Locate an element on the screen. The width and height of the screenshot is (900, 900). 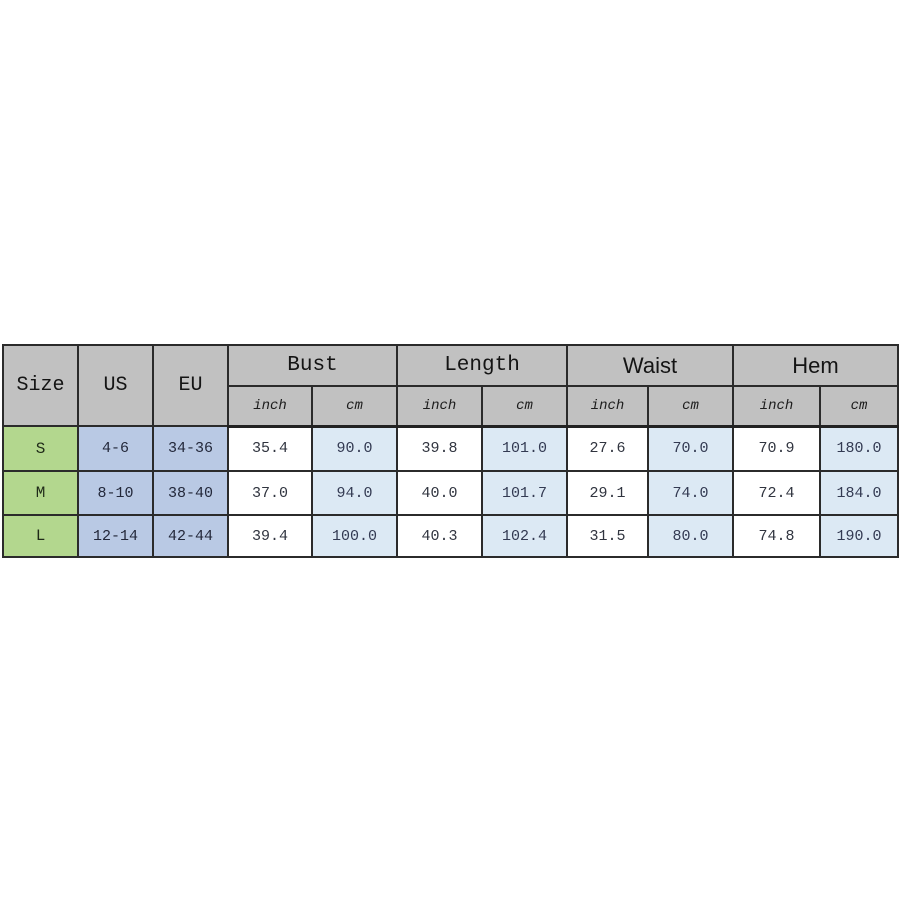
eu-size-cell: 38-40 is located at coordinates (190, 493).